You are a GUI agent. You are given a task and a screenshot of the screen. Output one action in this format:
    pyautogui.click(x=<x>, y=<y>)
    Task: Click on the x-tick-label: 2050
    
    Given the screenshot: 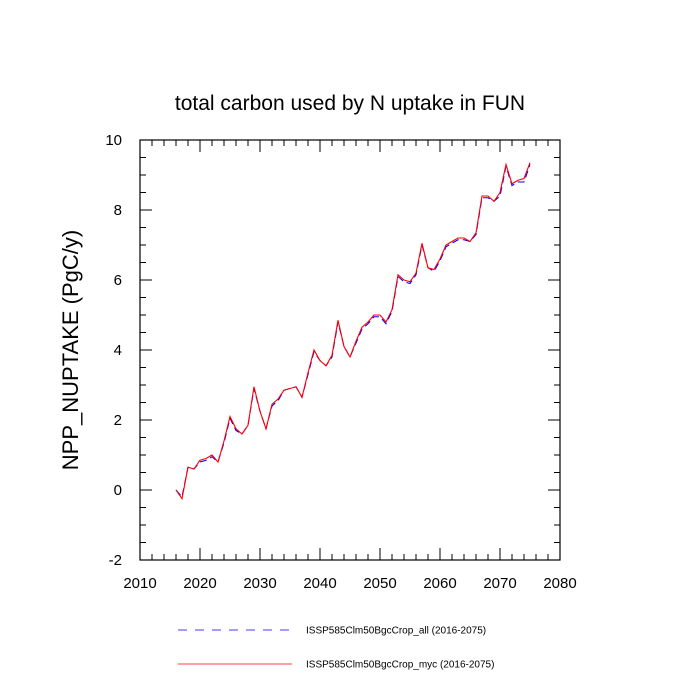 What is the action you would take?
    pyautogui.click(x=379, y=583)
    